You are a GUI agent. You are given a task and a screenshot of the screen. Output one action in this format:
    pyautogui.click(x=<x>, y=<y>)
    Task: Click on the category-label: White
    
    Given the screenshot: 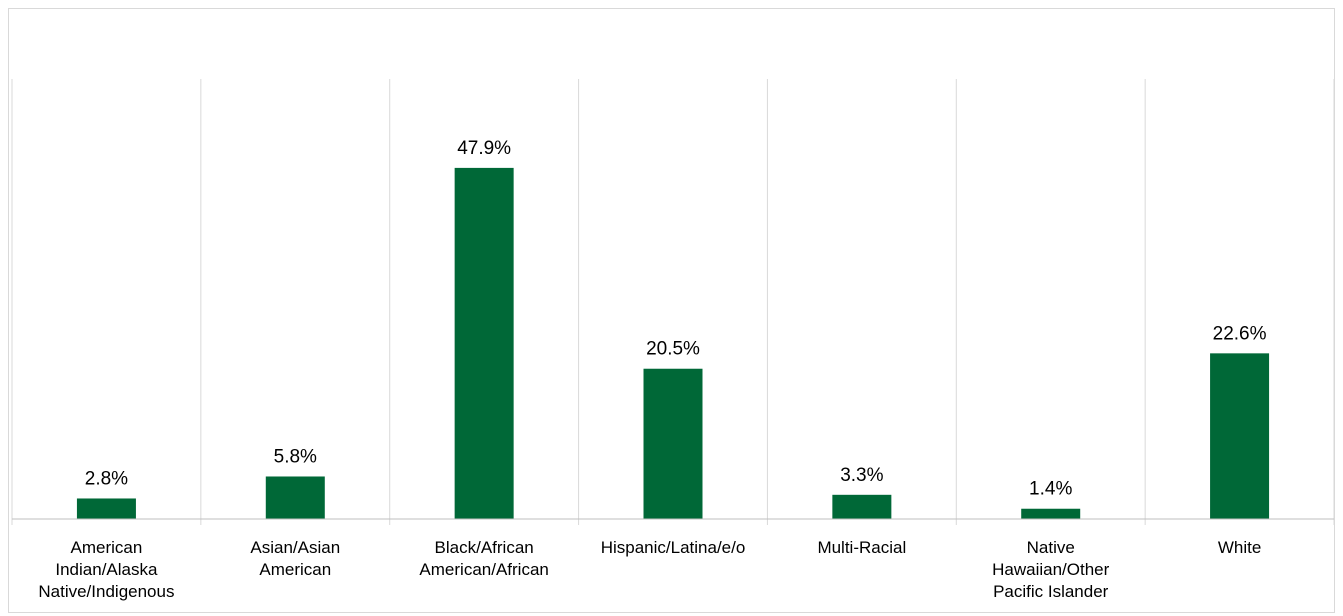 What is the action you would take?
    pyautogui.click(x=1239, y=547)
    